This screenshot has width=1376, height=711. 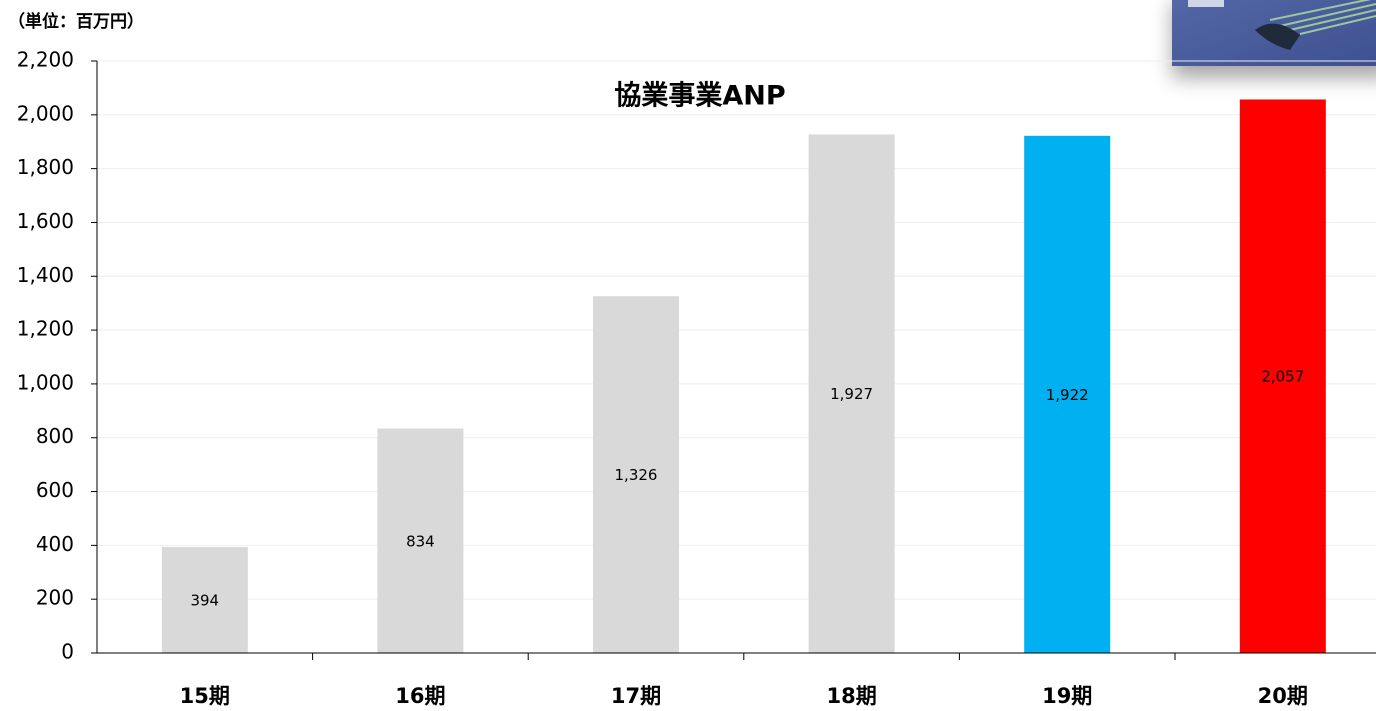 I want to click on x-tick-label: 20期, so click(x=1283, y=696).